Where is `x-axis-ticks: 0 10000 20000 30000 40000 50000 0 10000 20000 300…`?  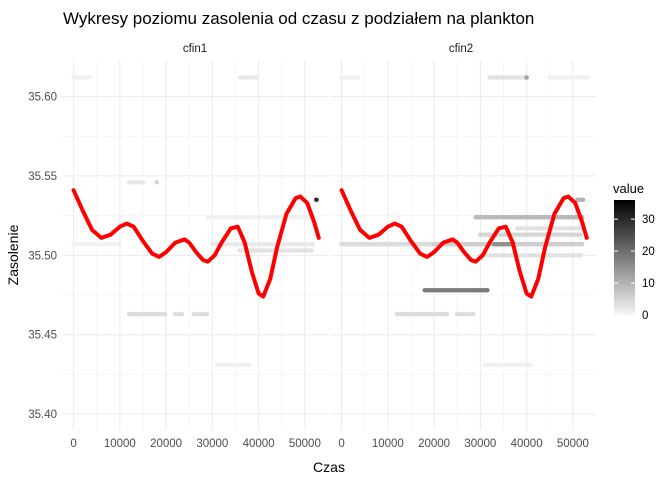
x-axis-ticks: 0 10000 20000 30000 40000 50000 0 10000 20000 300… is located at coordinates (329, 444).